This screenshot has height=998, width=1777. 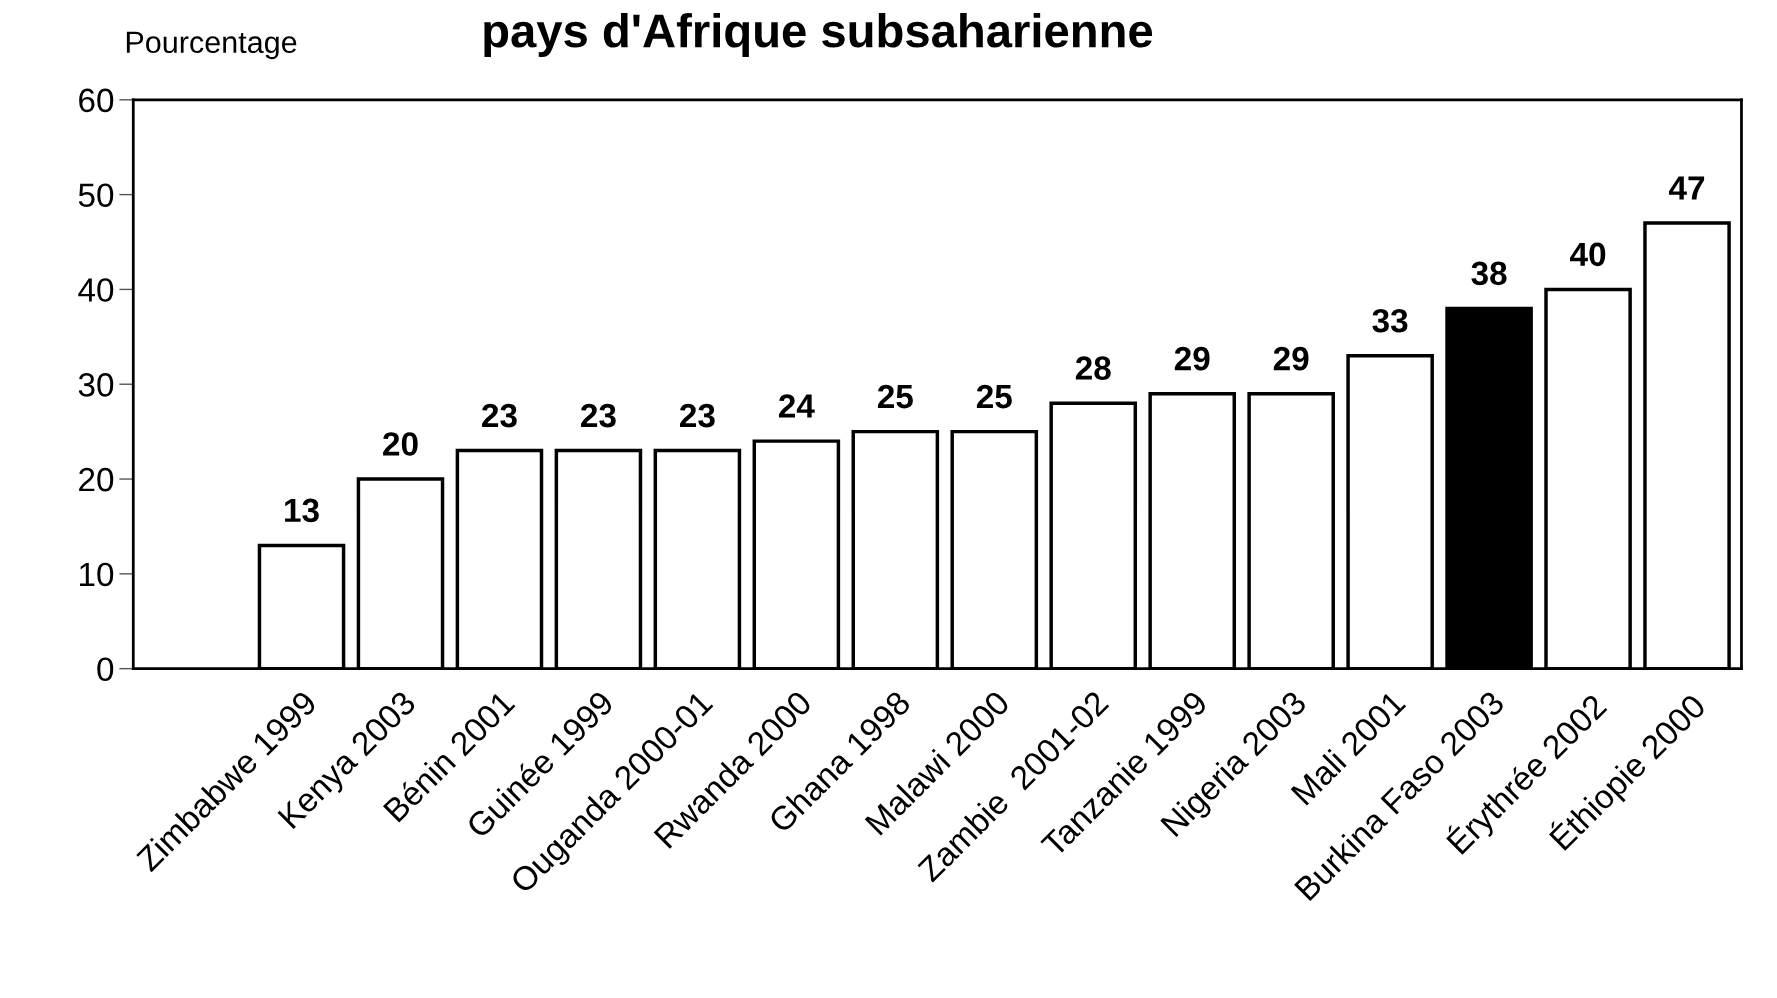 What do you see at coordinates (400, 444) in the screenshot?
I see `data-label: 20` at bounding box center [400, 444].